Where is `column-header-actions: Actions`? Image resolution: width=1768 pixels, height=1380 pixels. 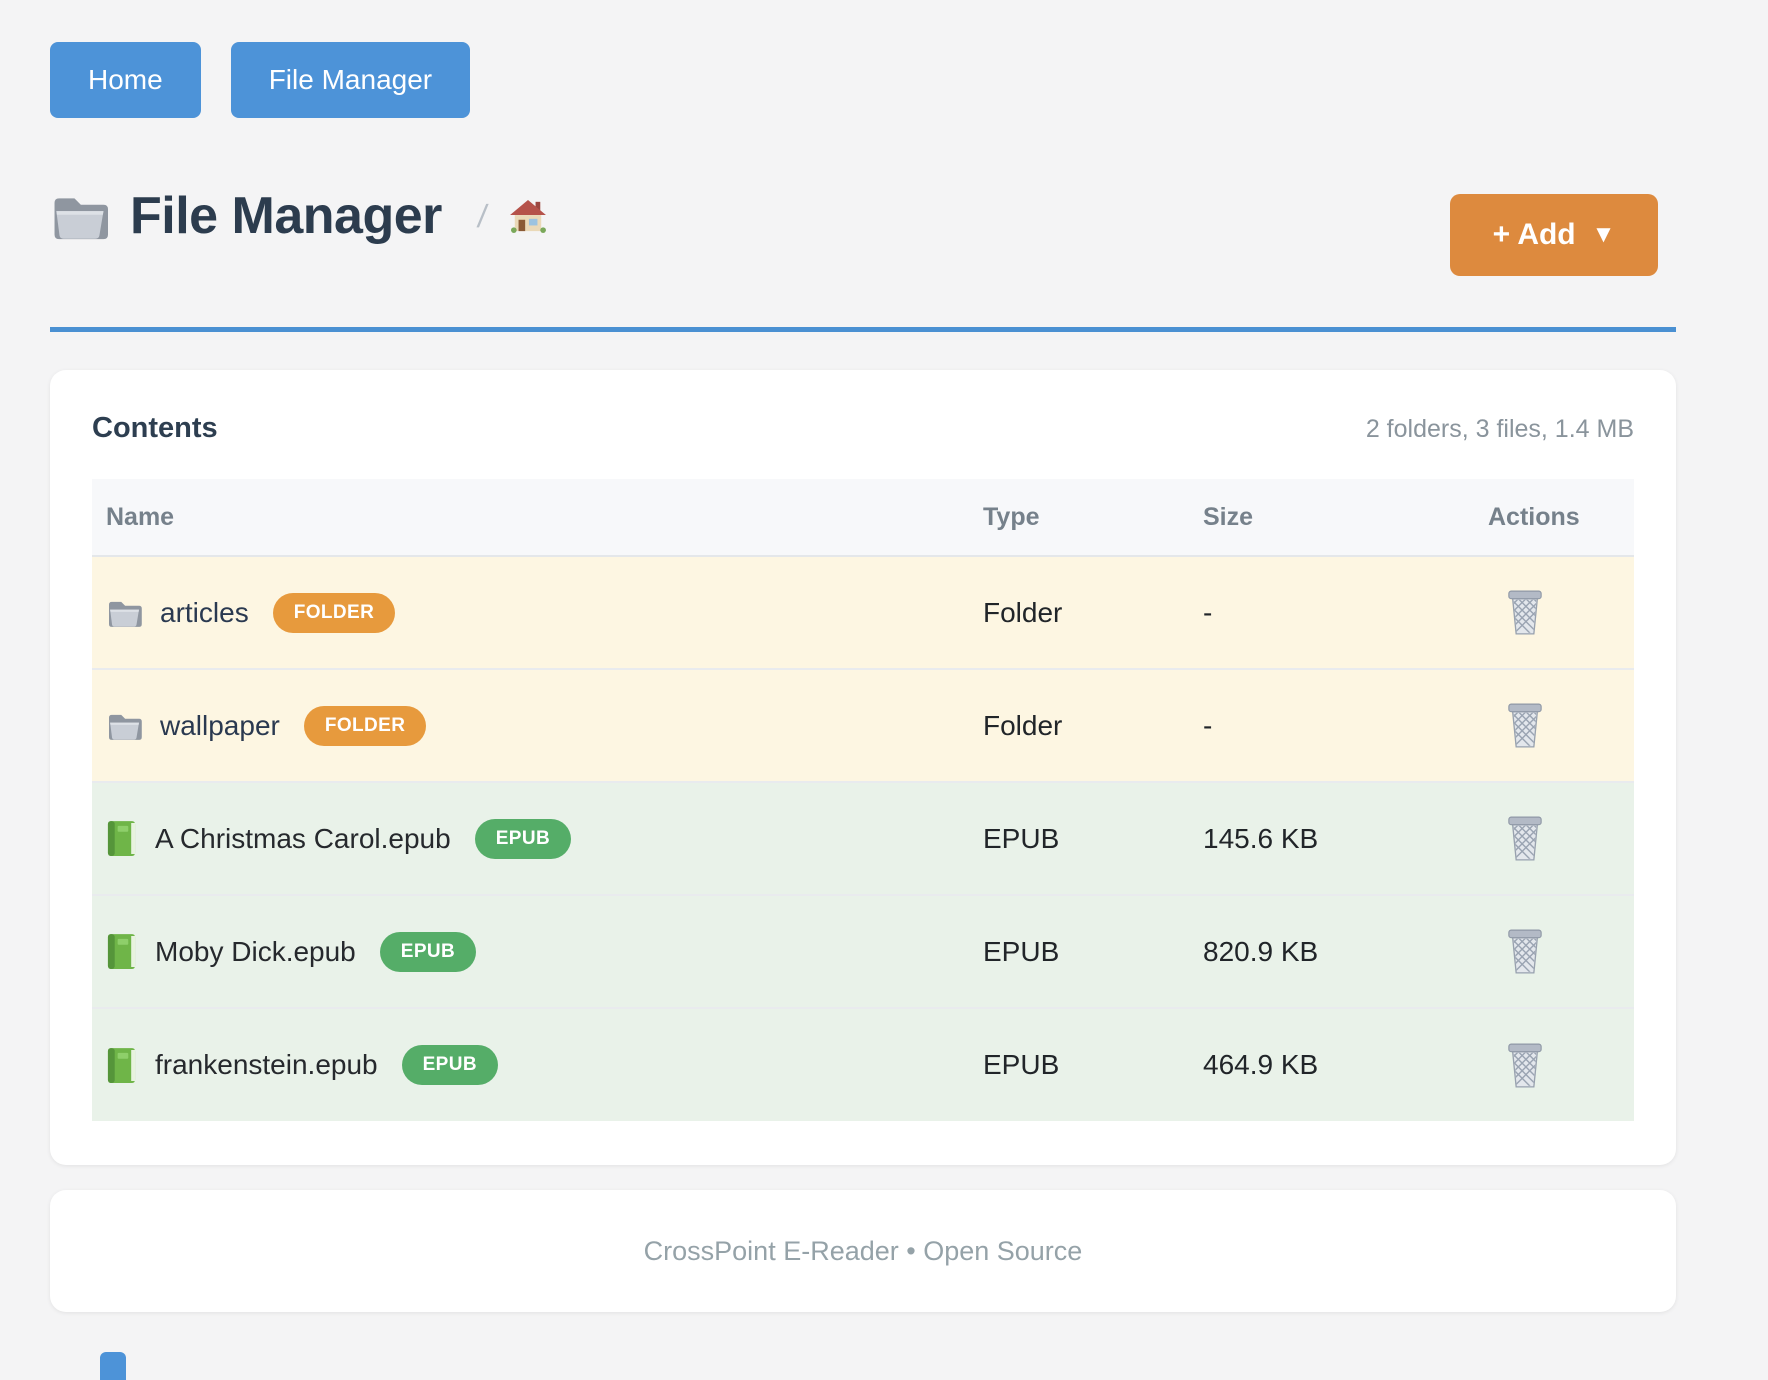 column-header-actions: Actions is located at coordinates (1554, 518).